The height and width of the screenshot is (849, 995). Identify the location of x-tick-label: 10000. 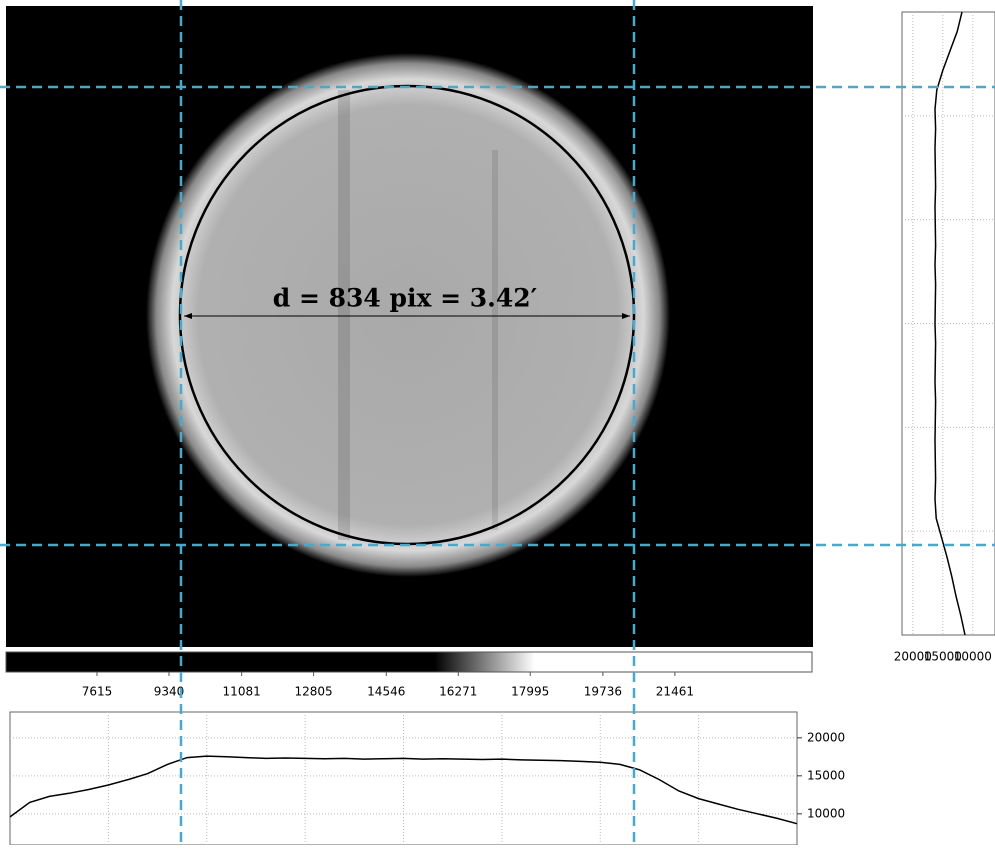
(973, 657).